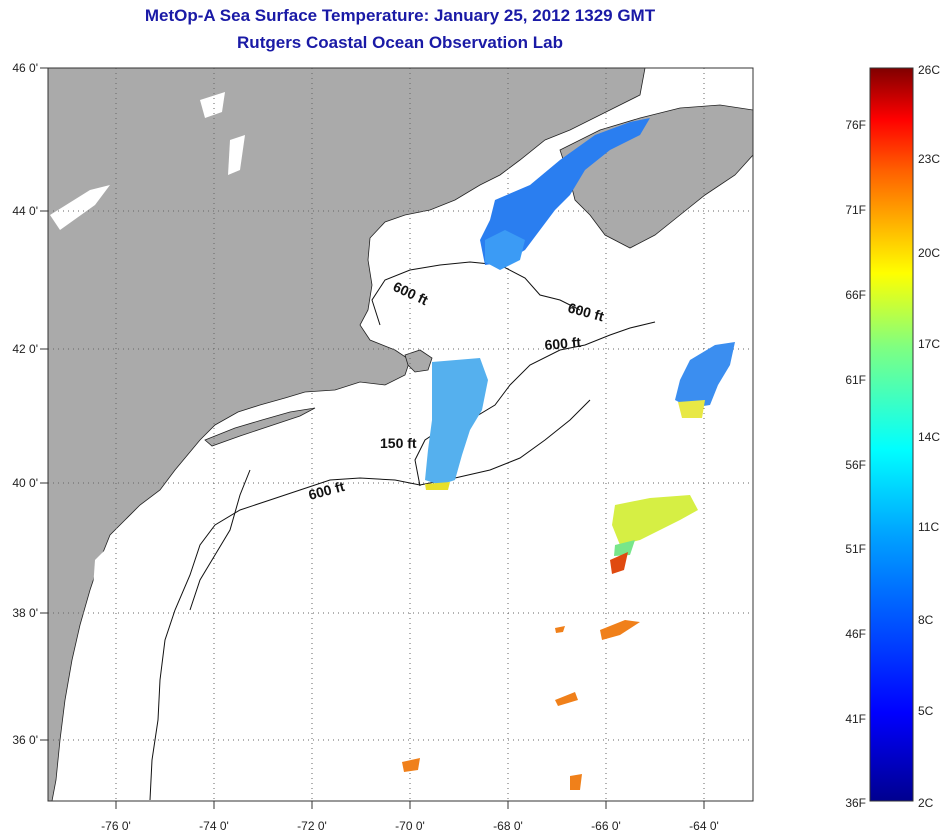 The image size is (944, 840). I want to click on lon-label: -70 0', so click(410, 826).